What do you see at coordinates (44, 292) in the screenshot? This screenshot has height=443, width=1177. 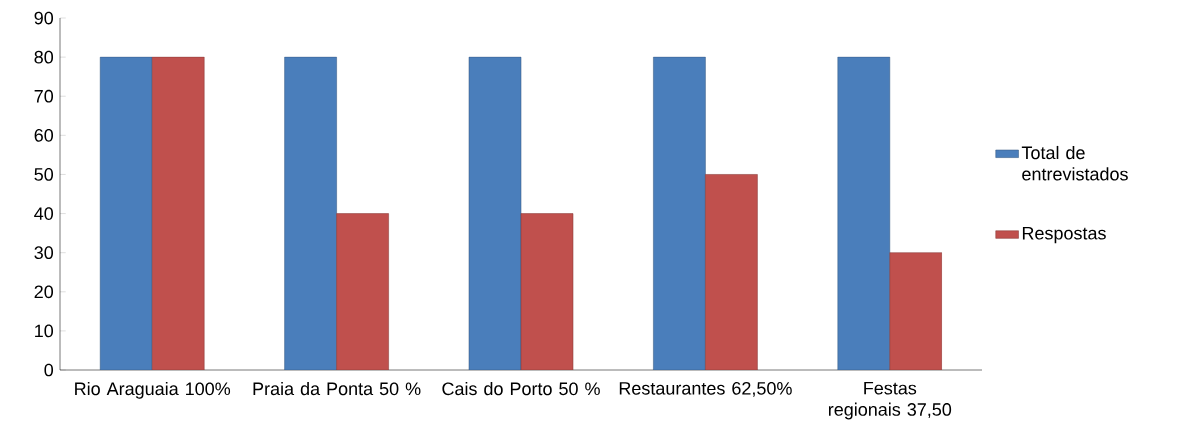 I see `y-tick-label: 20` at bounding box center [44, 292].